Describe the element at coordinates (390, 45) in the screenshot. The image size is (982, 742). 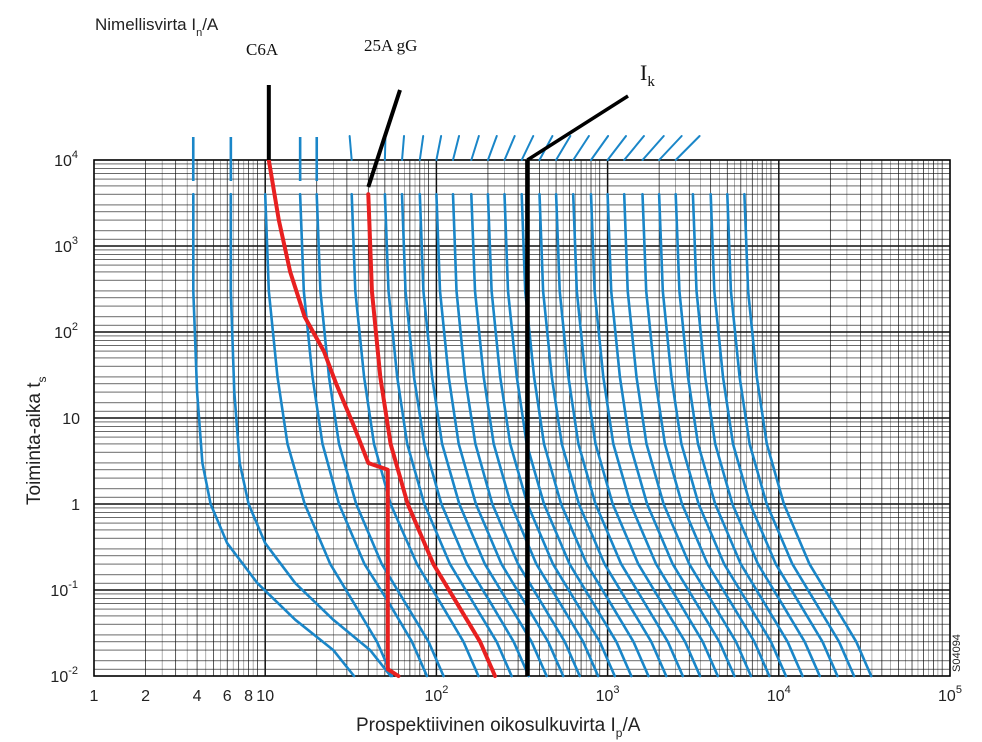
I see `gg25-label: 25A gG` at that location.